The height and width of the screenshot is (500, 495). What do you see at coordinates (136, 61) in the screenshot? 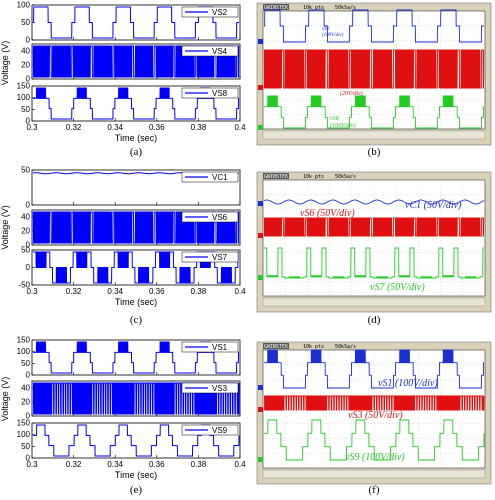
I see `series-VS4` at bounding box center [136, 61].